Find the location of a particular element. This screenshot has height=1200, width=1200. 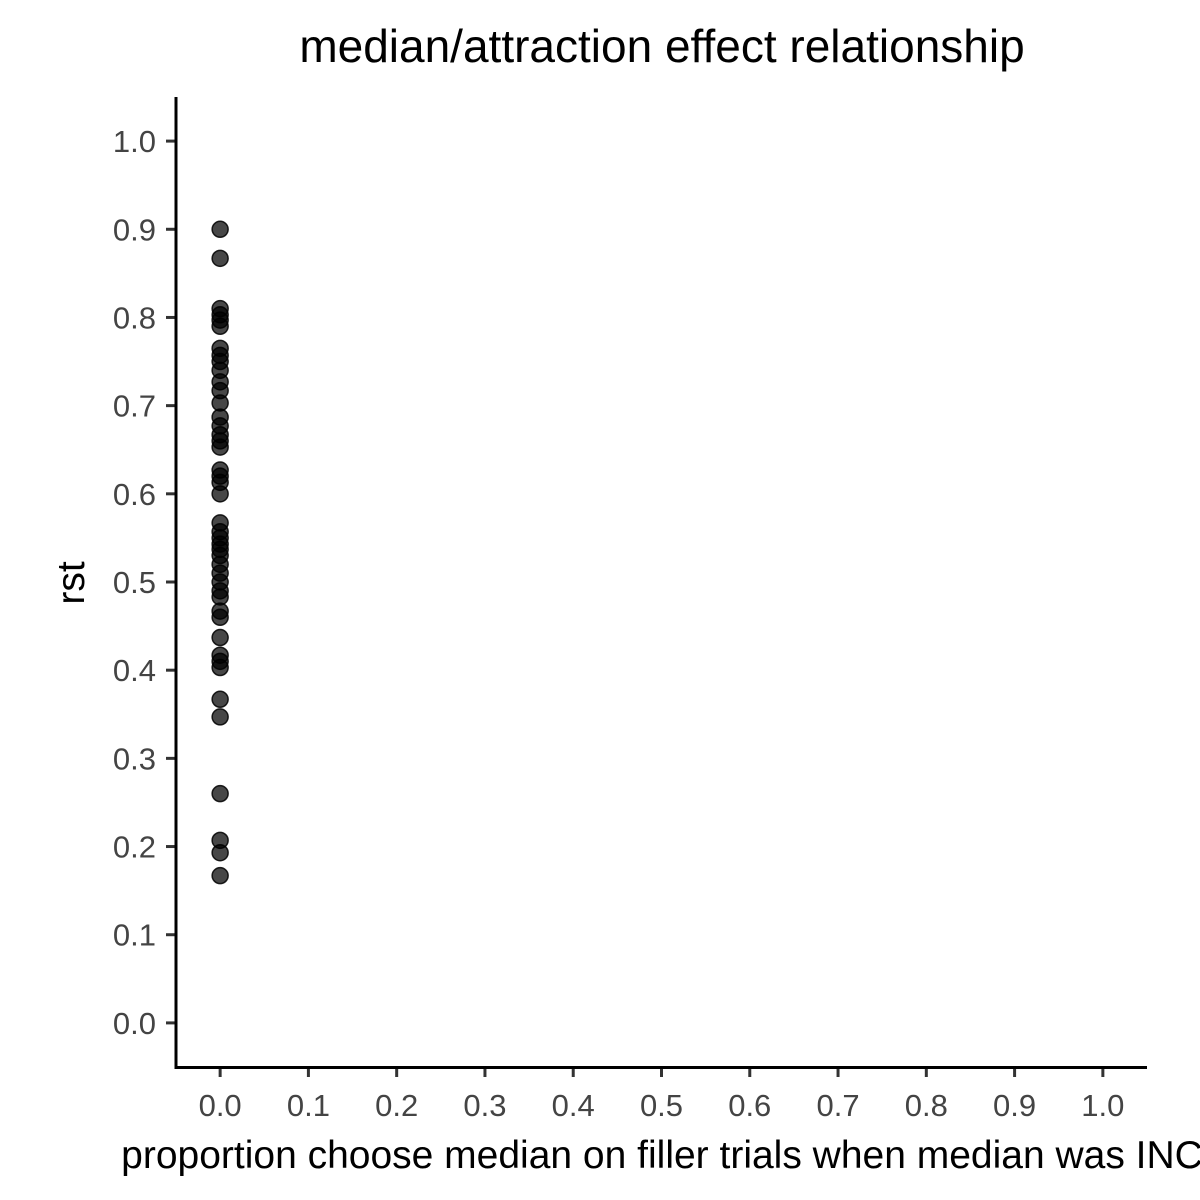

y-tick-label: 0.0 is located at coordinates (134, 1023).